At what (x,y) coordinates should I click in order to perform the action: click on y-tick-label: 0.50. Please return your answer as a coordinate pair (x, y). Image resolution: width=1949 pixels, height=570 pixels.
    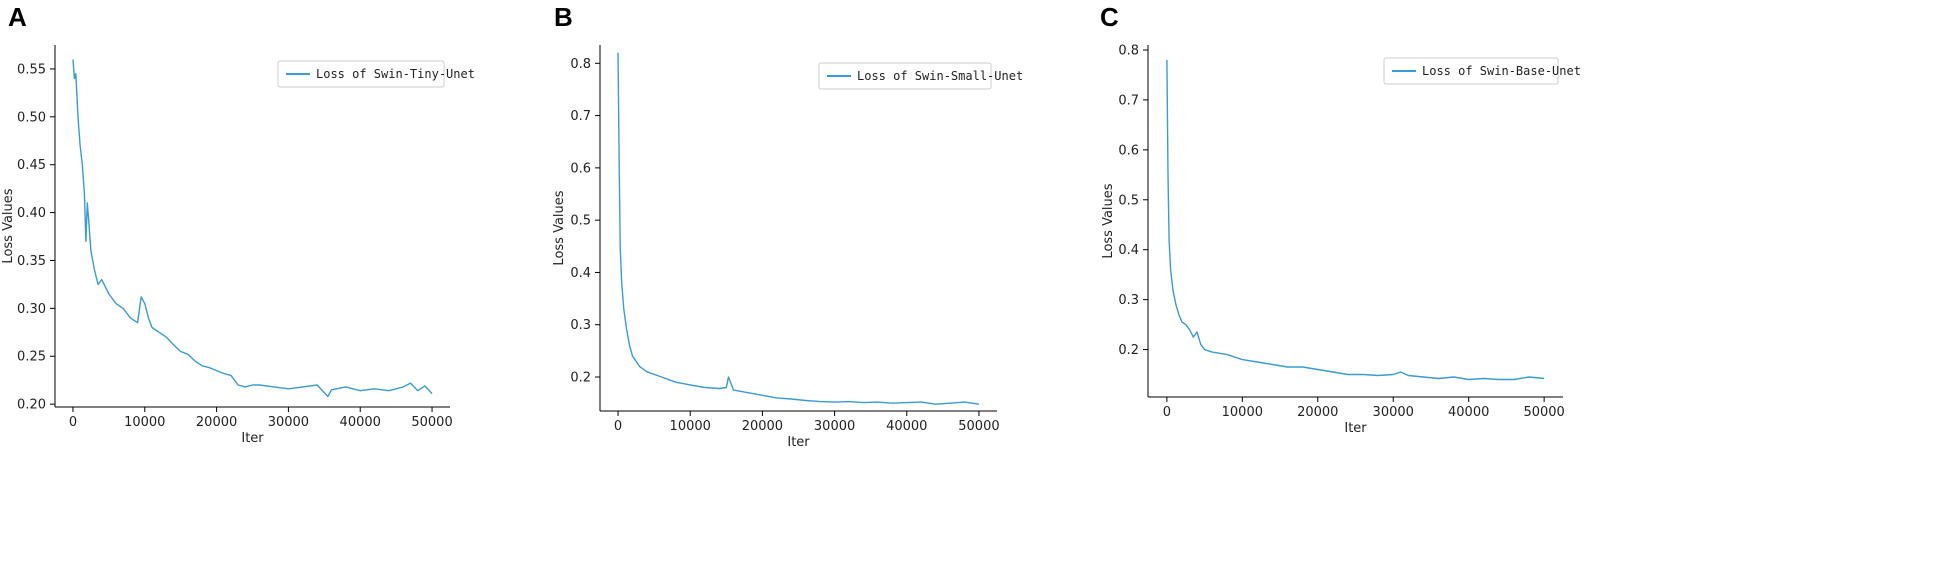
    Looking at the image, I should click on (31, 117).